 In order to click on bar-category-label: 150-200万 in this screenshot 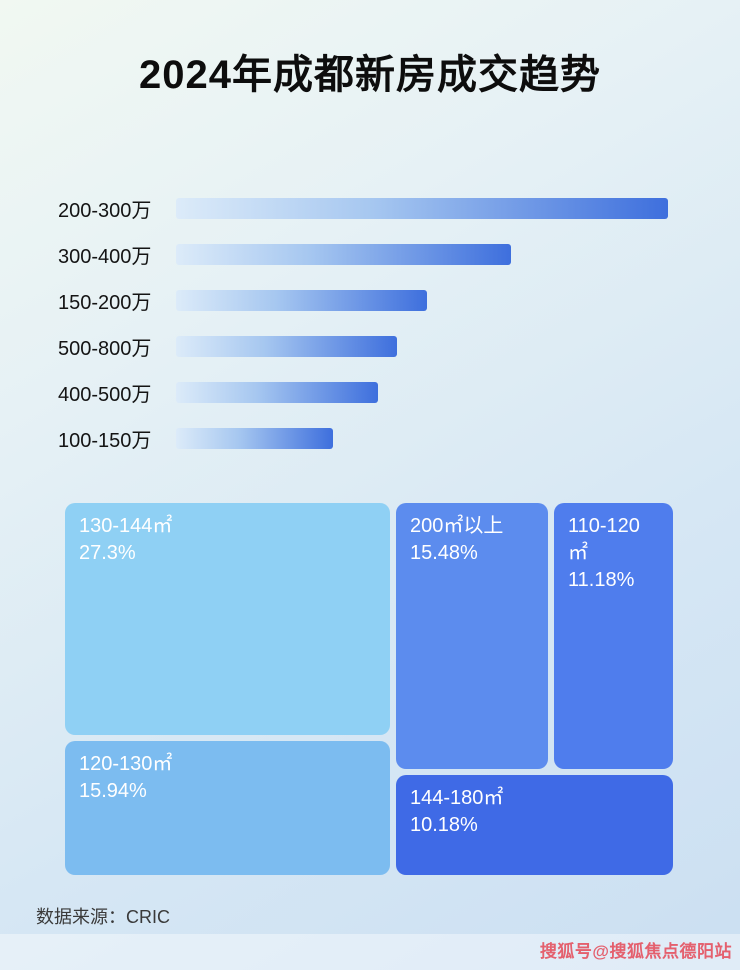, I will do `click(105, 302)`.